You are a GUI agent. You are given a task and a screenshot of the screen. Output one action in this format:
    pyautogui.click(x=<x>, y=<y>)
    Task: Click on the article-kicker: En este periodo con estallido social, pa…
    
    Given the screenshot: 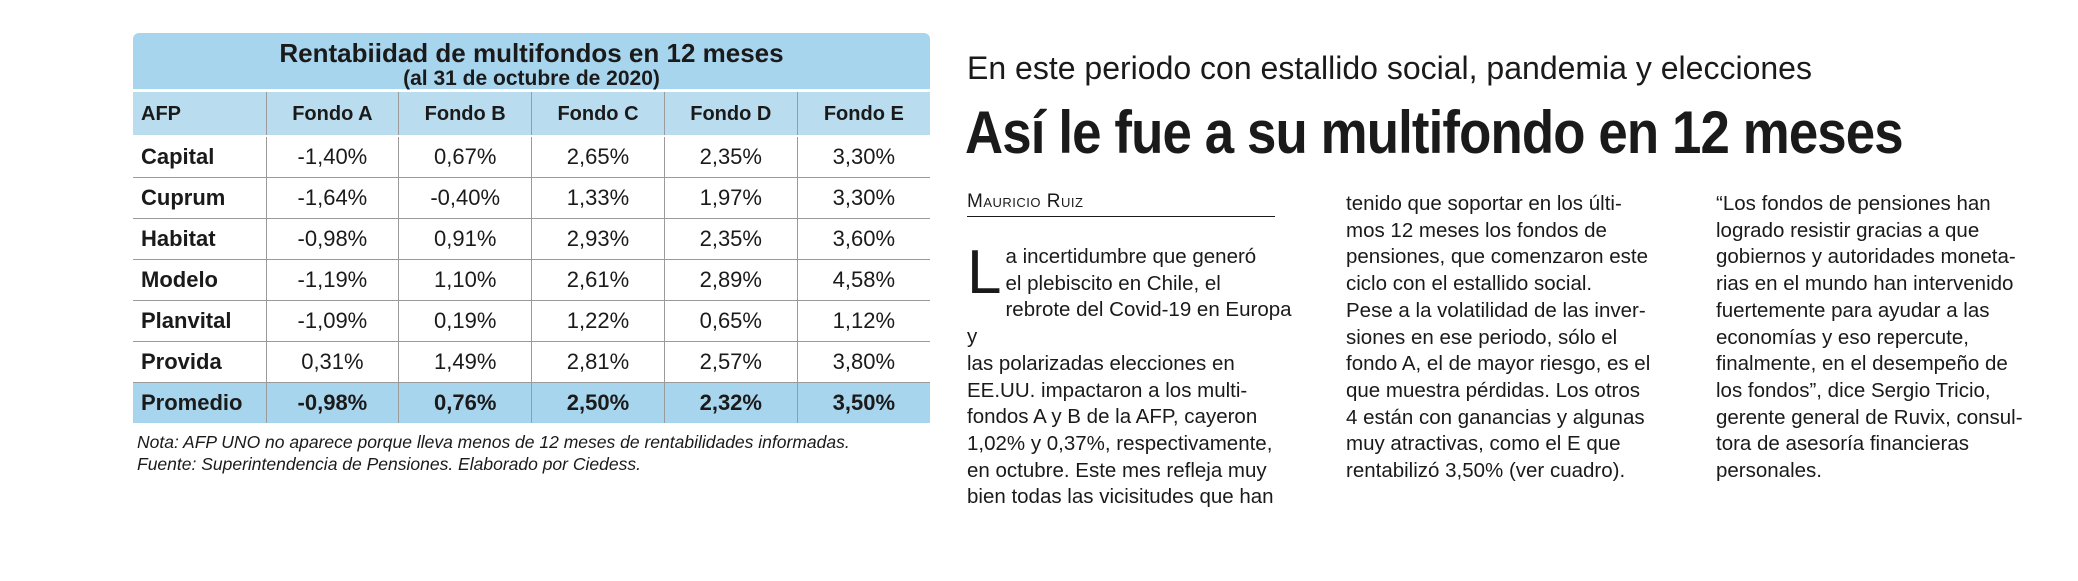 What is the action you would take?
    pyautogui.click(x=1389, y=68)
    